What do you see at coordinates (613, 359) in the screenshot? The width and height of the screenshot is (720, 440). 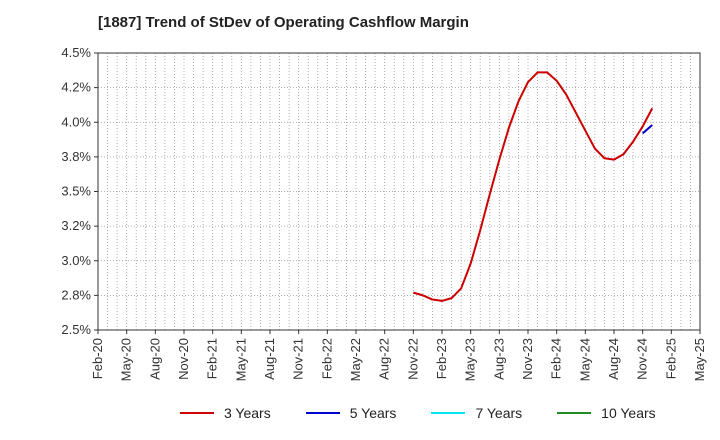 I see `x-tick-label: Aug-24` at bounding box center [613, 359].